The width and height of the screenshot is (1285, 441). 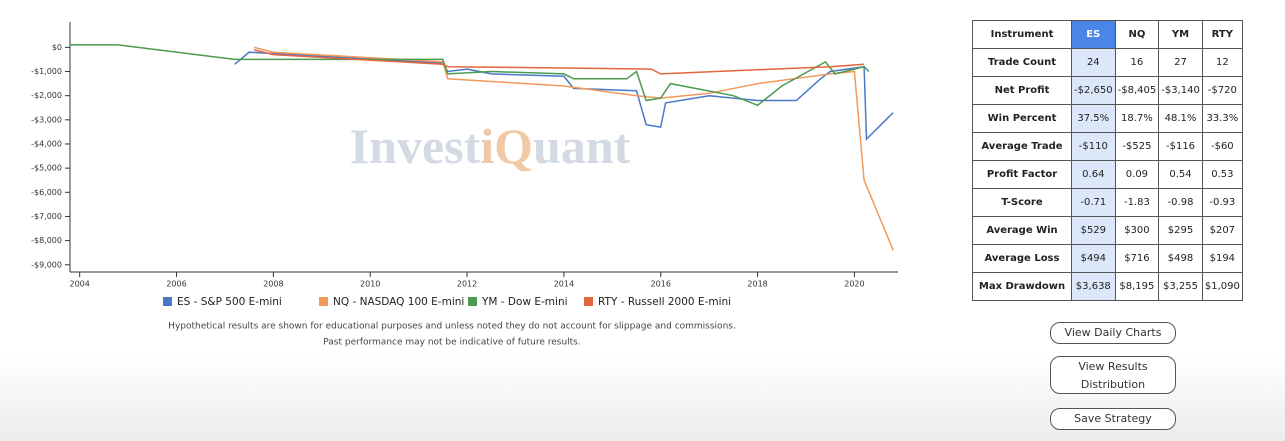 What do you see at coordinates (1222, 174) in the screenshot?
I see `cell: 0.53` at bounding box center [1222, 174].